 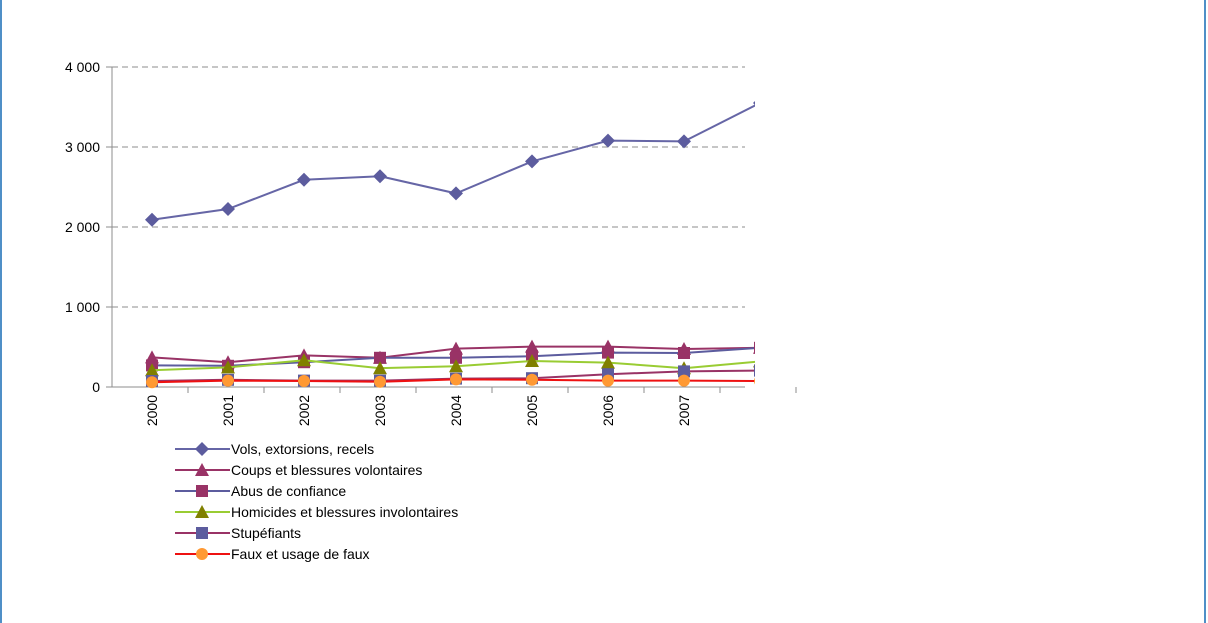 I want to click on y-tick-label: 2 000, so click(x=82, y=227).